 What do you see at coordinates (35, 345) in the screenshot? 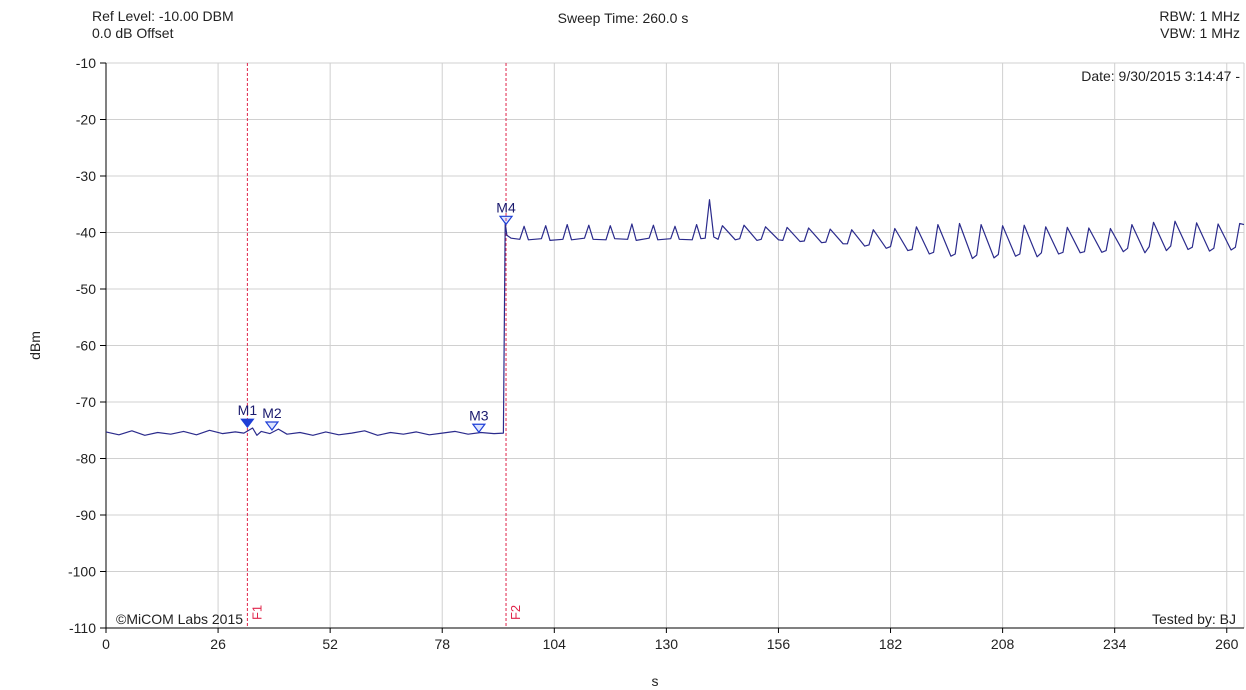
I see `y-axis-label: dBm` at bounding box center [35, 345].